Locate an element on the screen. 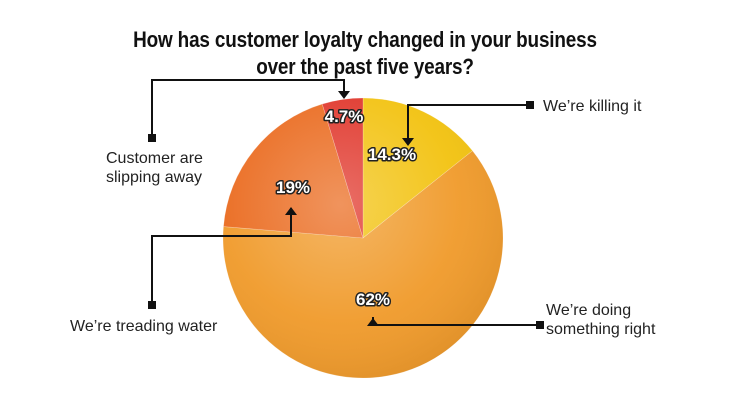  slice-category-label-line: We’re treading water is located at coordinates (144, 326).